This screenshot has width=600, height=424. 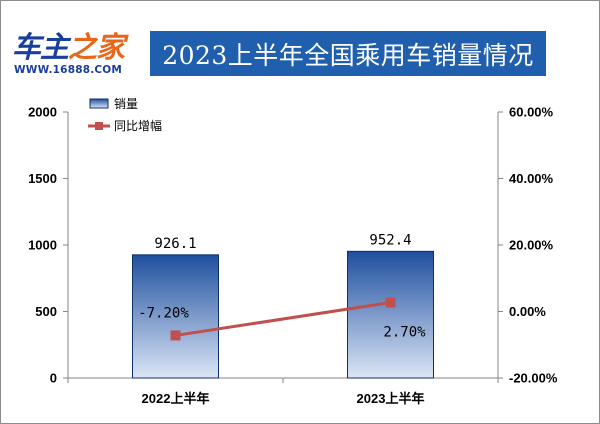 I want to click on site-logo: 车主之家 WWW.16888.COM, so click(x=77, y=56).